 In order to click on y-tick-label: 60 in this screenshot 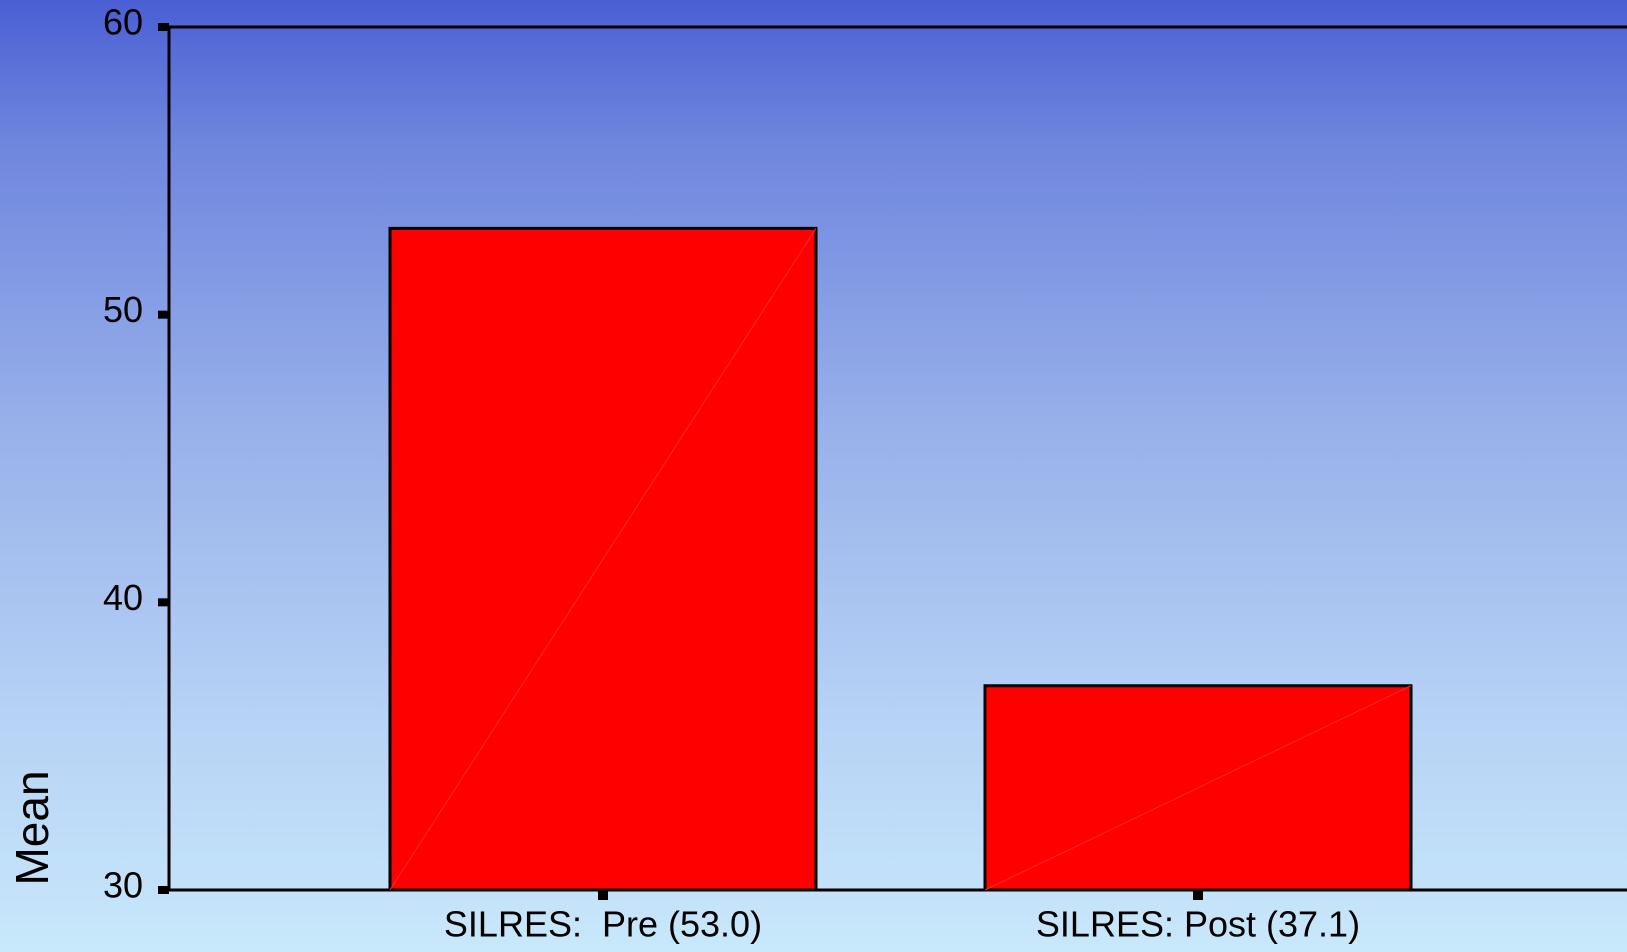, I will do `click(123, 22)`.